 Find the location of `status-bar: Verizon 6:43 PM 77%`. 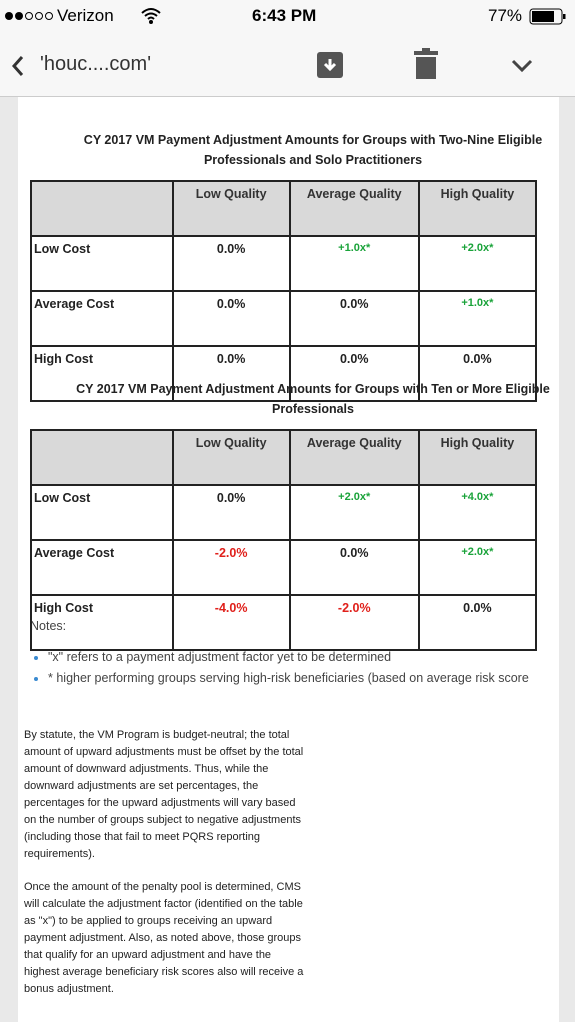

status-bar: Verizon 6:43 PM 77% is located at coordinates (287, 16).